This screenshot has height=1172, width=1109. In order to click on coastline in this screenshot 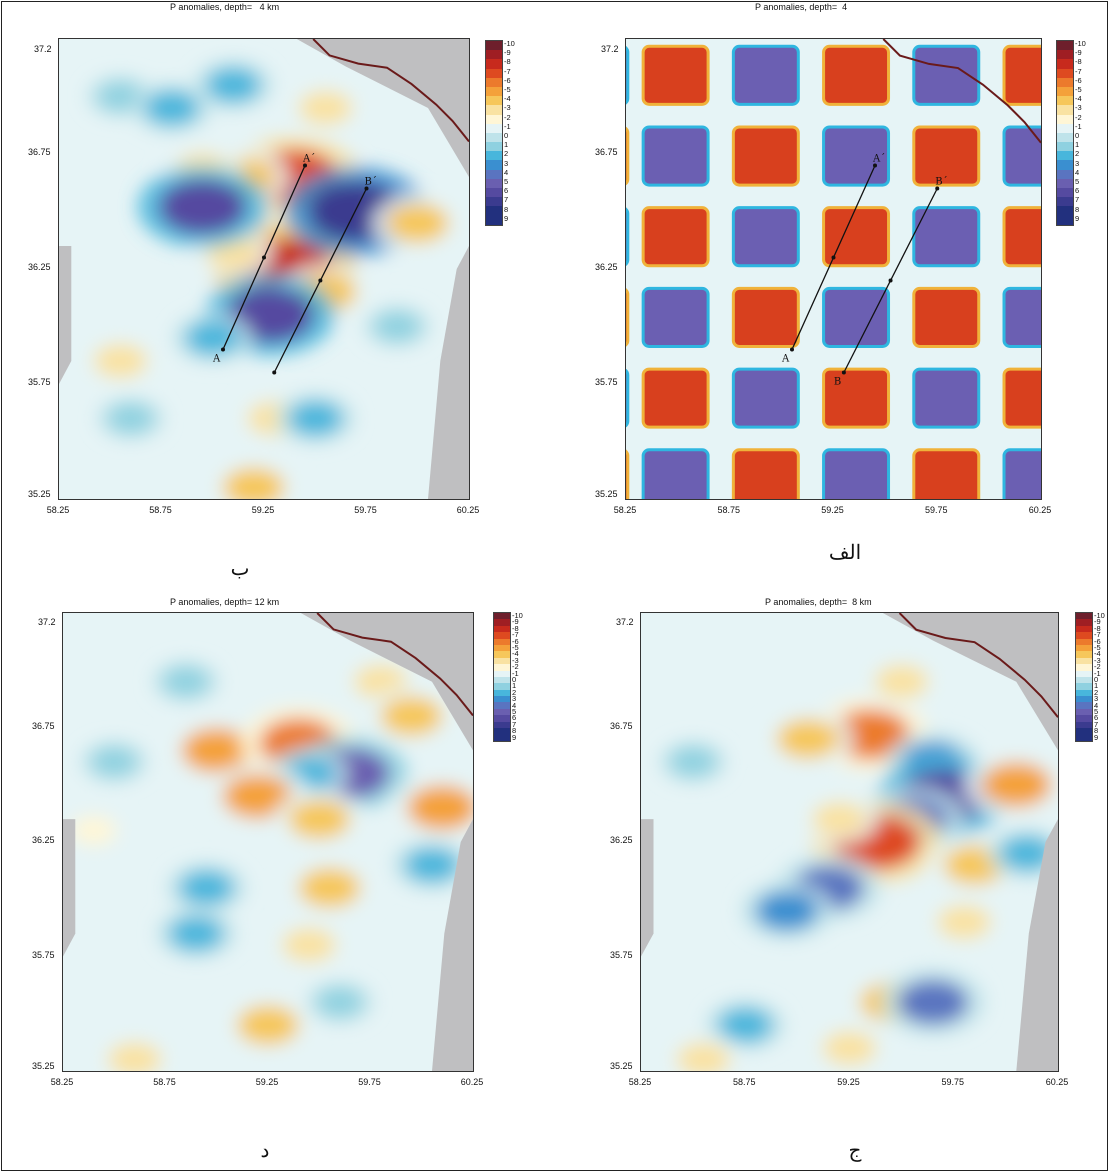, I will do `click(390, 91)`.